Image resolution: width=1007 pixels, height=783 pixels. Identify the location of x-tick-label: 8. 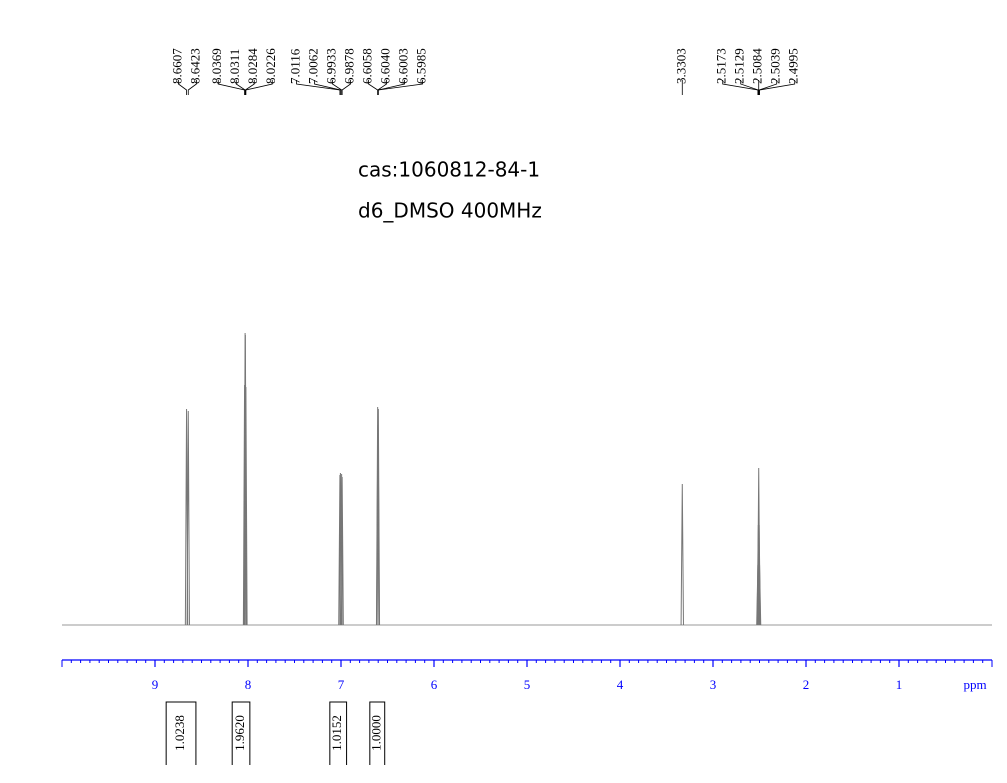
(248, 684).